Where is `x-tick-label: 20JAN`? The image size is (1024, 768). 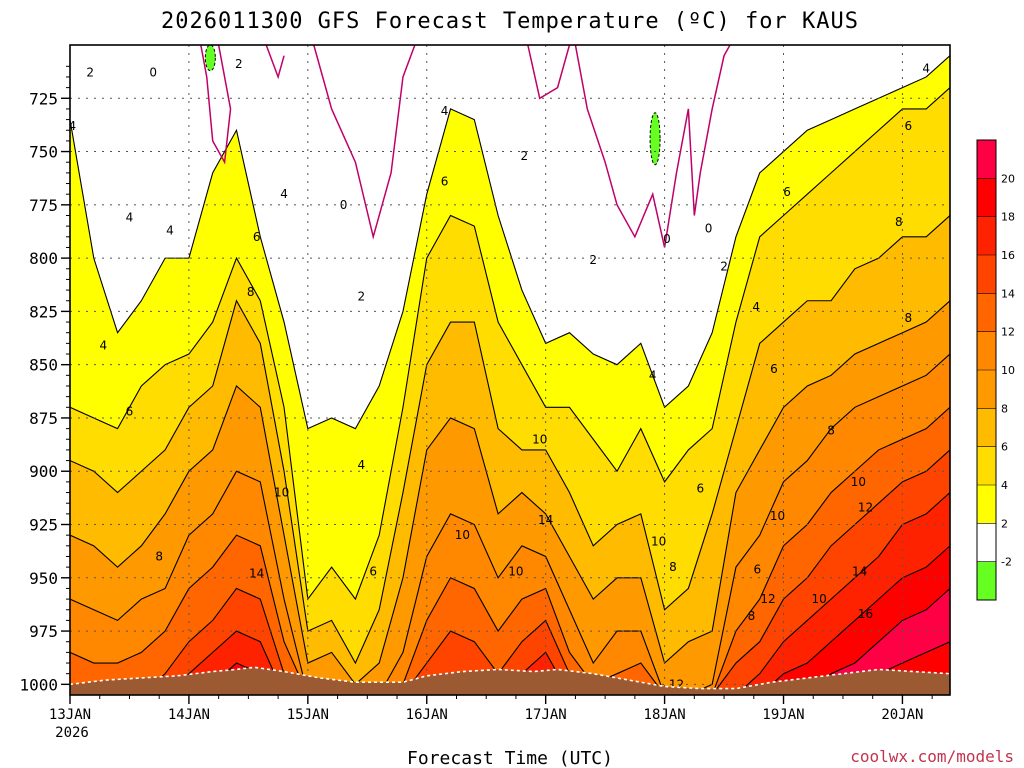 x-tick-label: 20JAN is located at coordinates (902, 715).